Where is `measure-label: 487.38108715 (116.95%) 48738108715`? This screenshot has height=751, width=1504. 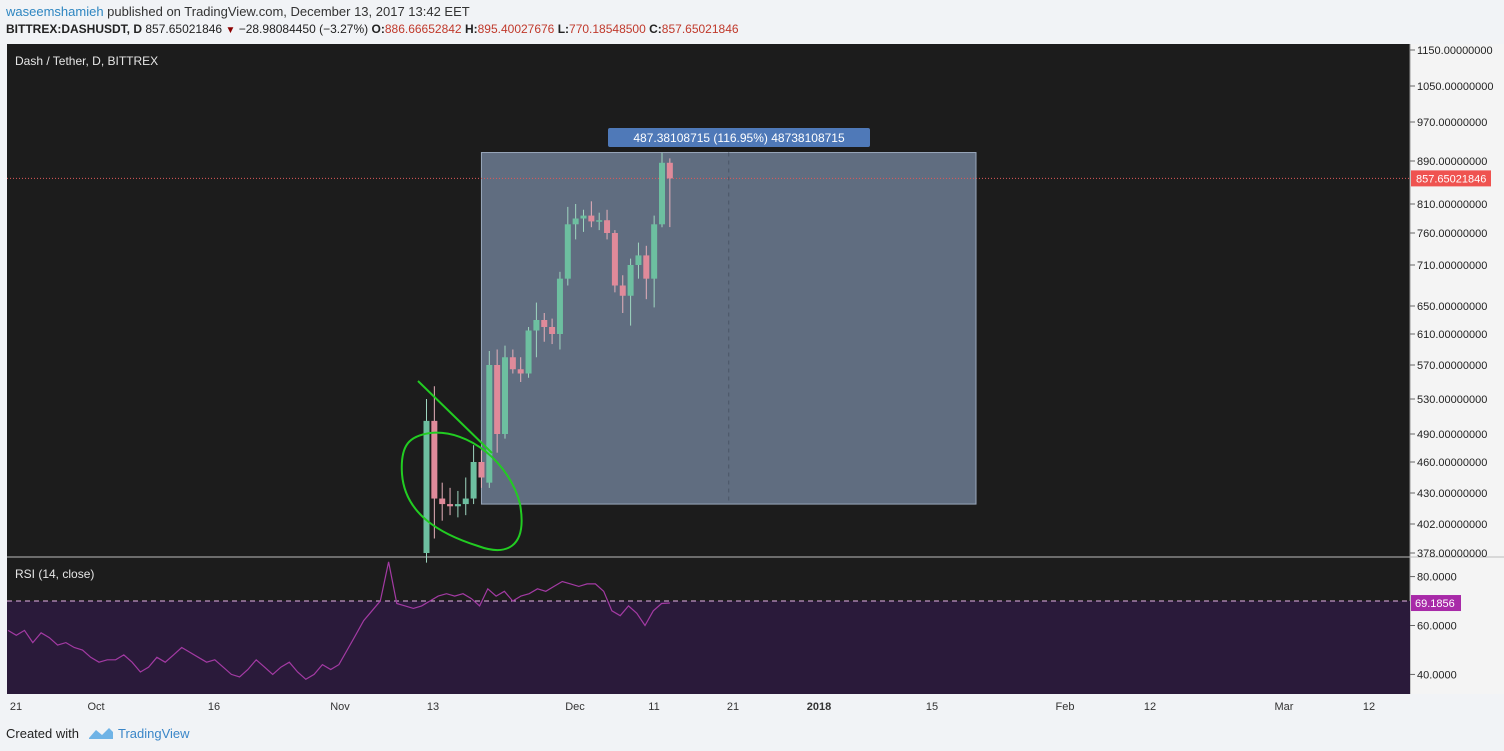
measure-label: 487.38108715 (116.95%) 48738108715 is located at coordinates (739, 138).